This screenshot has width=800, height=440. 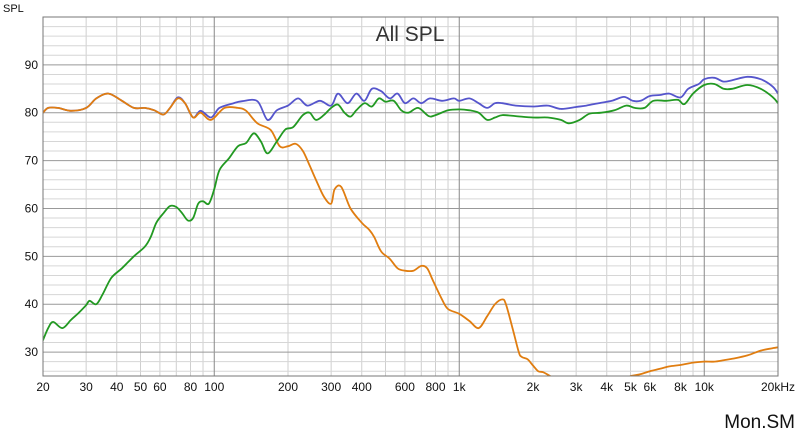 What do you see at coordinates (141, 387) in the screenshot?
I see `x-tick-label: 50` at bounding box center [141, 387].